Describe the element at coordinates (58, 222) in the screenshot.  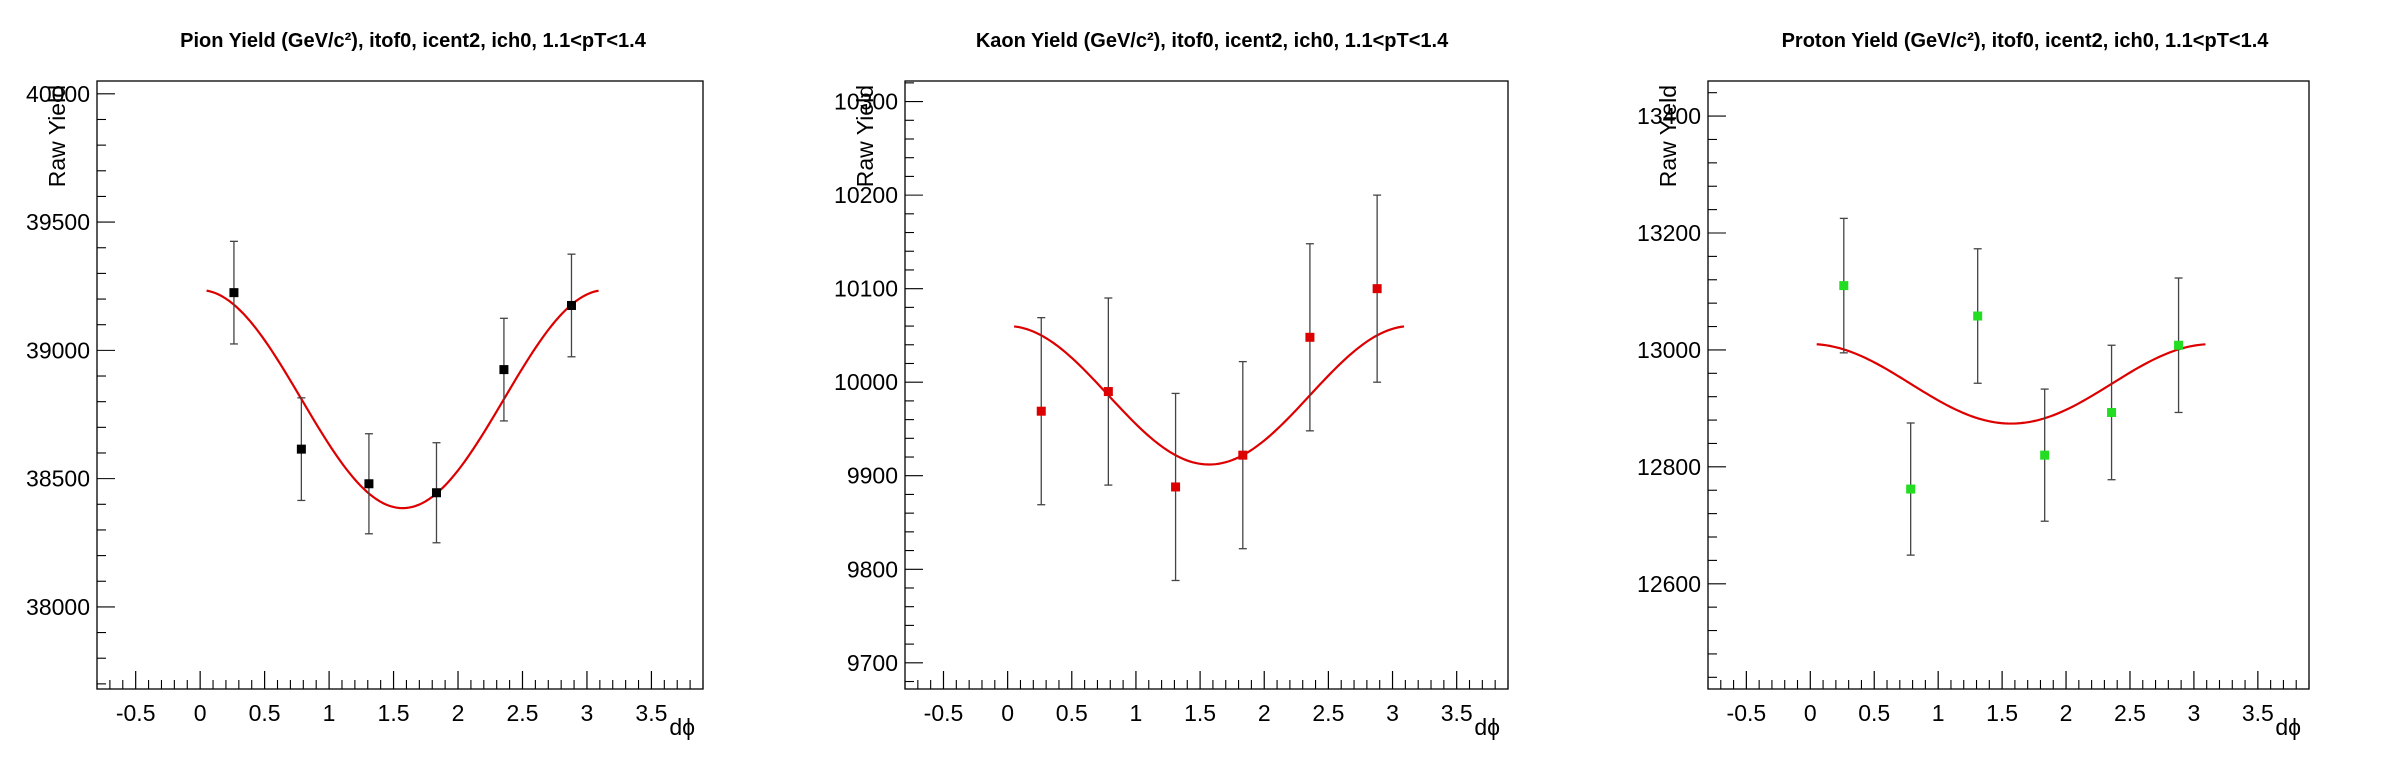
I see `pion-y-tick-label: 39500` at that location.